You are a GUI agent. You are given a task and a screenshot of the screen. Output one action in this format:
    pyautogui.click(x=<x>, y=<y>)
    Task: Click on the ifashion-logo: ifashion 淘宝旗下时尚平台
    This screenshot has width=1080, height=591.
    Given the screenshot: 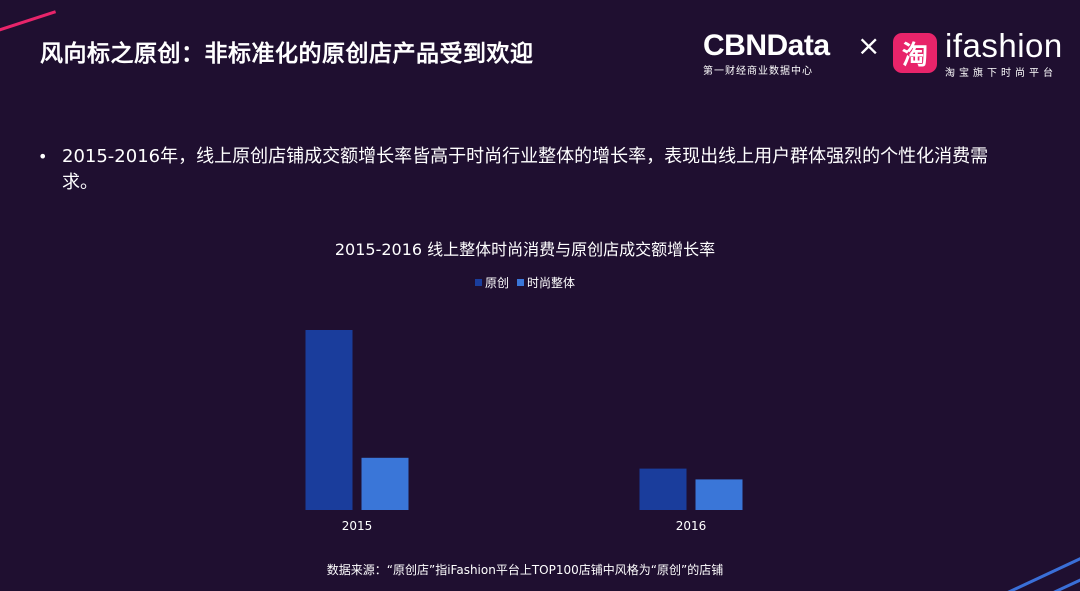 What is the action you would take?
    pyautogui.click(x=1004, y=53)
    